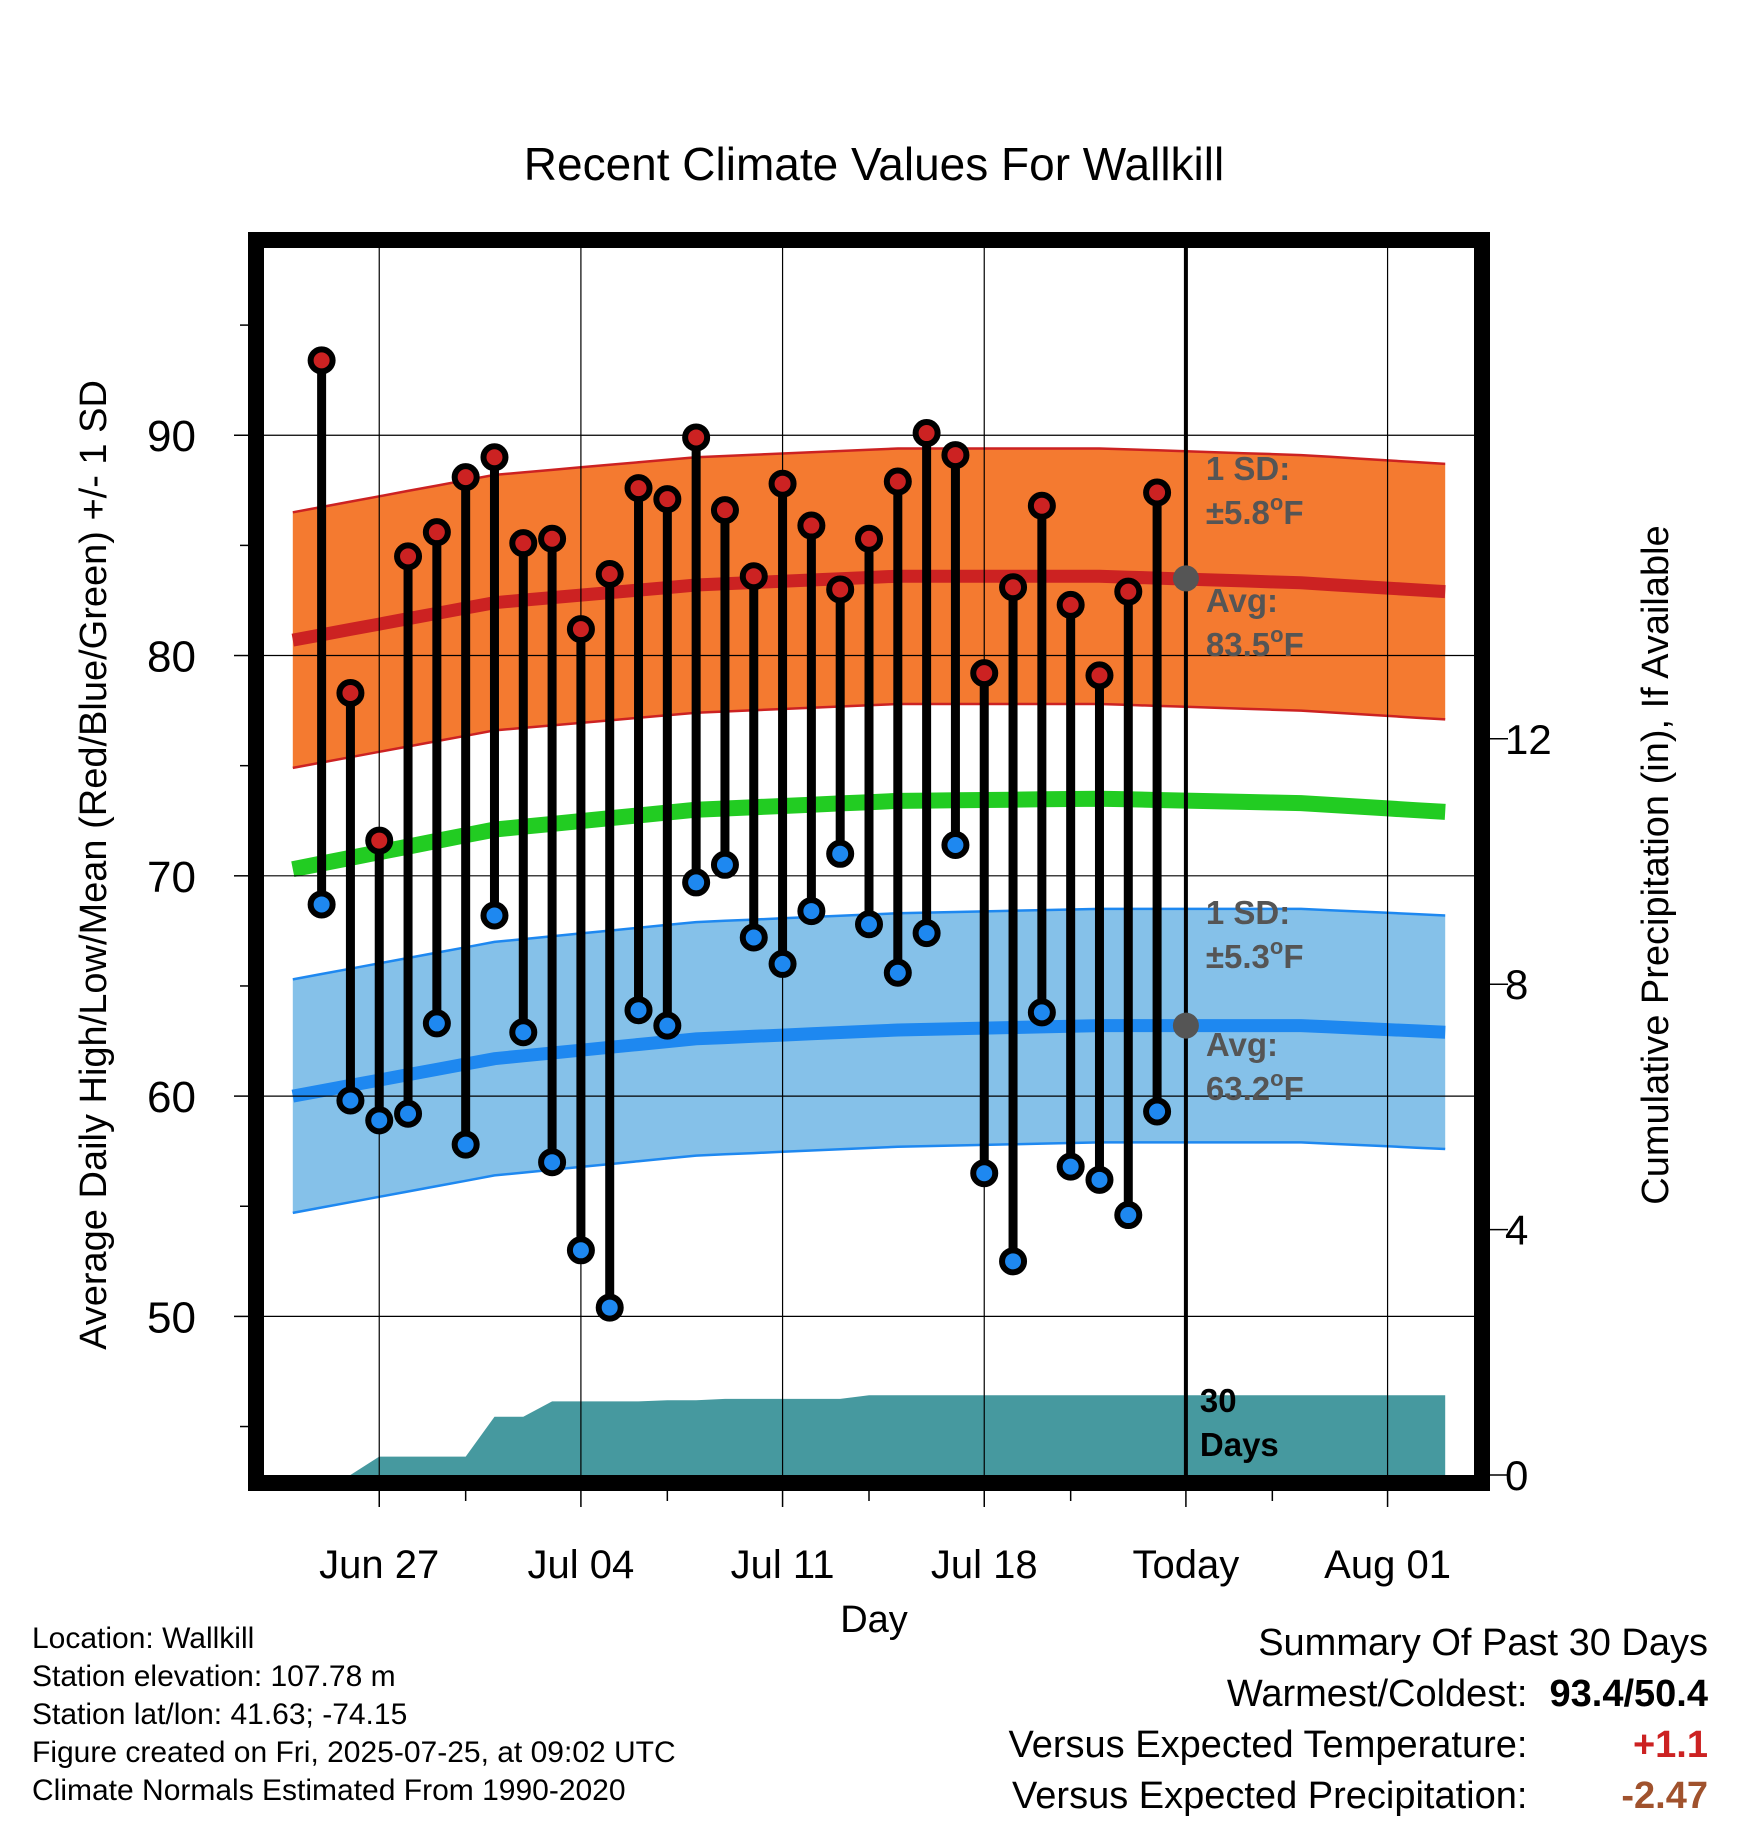  I want to click on y2-tick-label: 0, so click(1516, 1475).